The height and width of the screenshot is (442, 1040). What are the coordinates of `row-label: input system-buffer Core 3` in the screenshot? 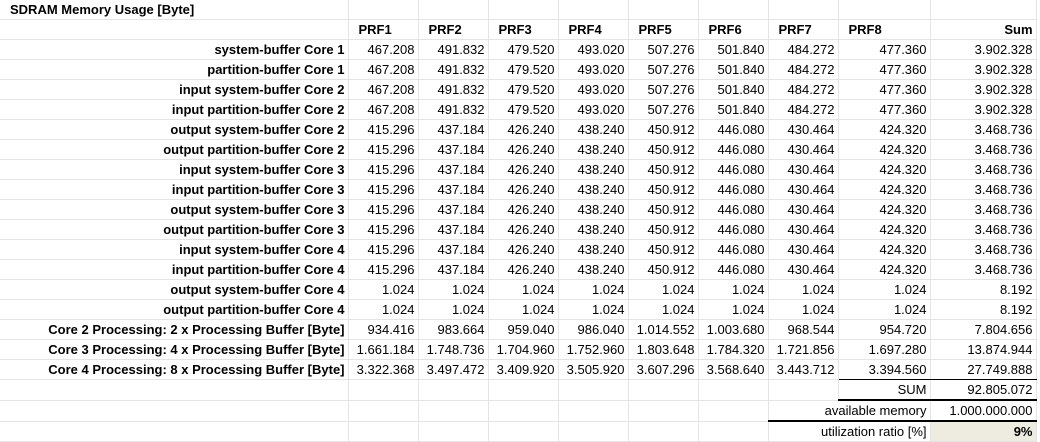 It's located at (174, 169).